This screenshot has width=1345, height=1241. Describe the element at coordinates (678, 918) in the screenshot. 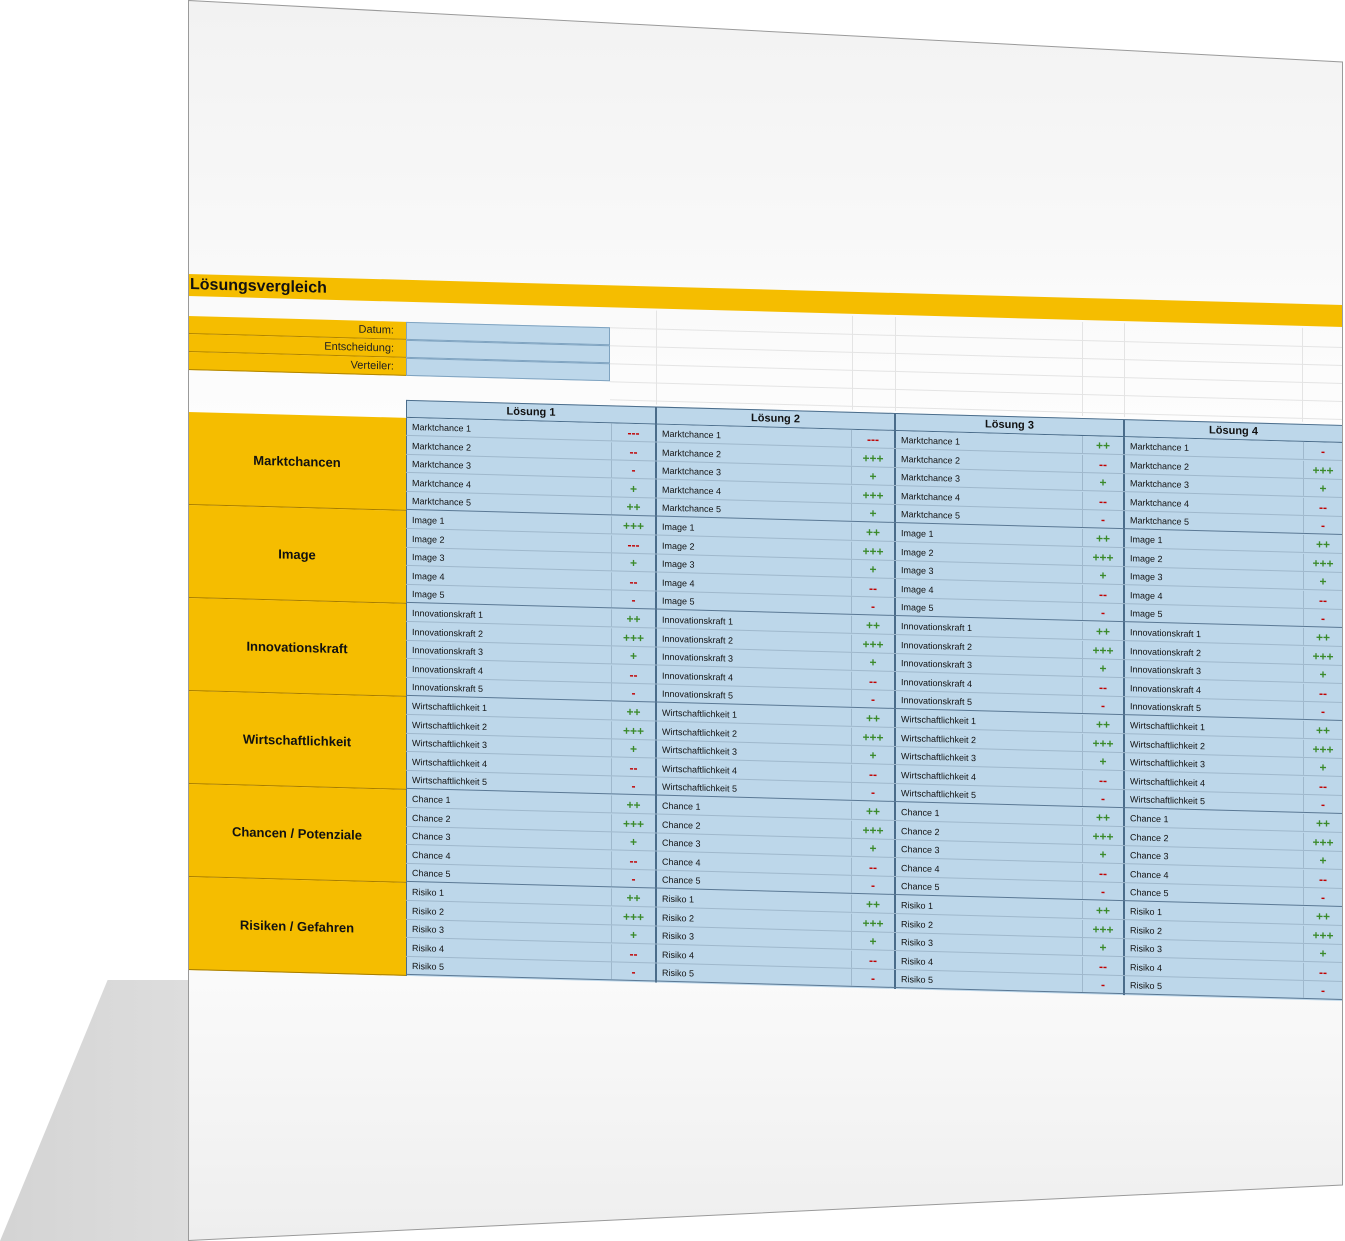

I see `criterion-label: Risiko 2` at that location.